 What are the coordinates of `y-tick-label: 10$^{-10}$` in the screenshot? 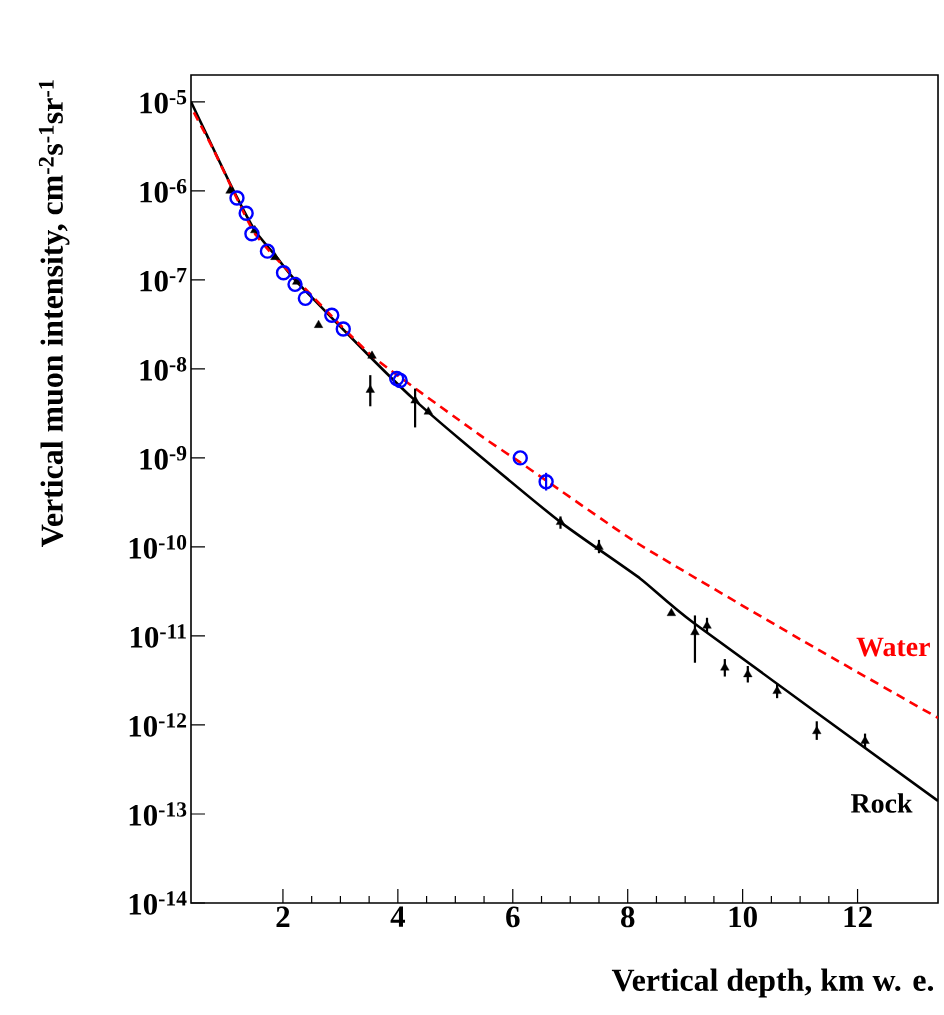 It's located at (158, 547).